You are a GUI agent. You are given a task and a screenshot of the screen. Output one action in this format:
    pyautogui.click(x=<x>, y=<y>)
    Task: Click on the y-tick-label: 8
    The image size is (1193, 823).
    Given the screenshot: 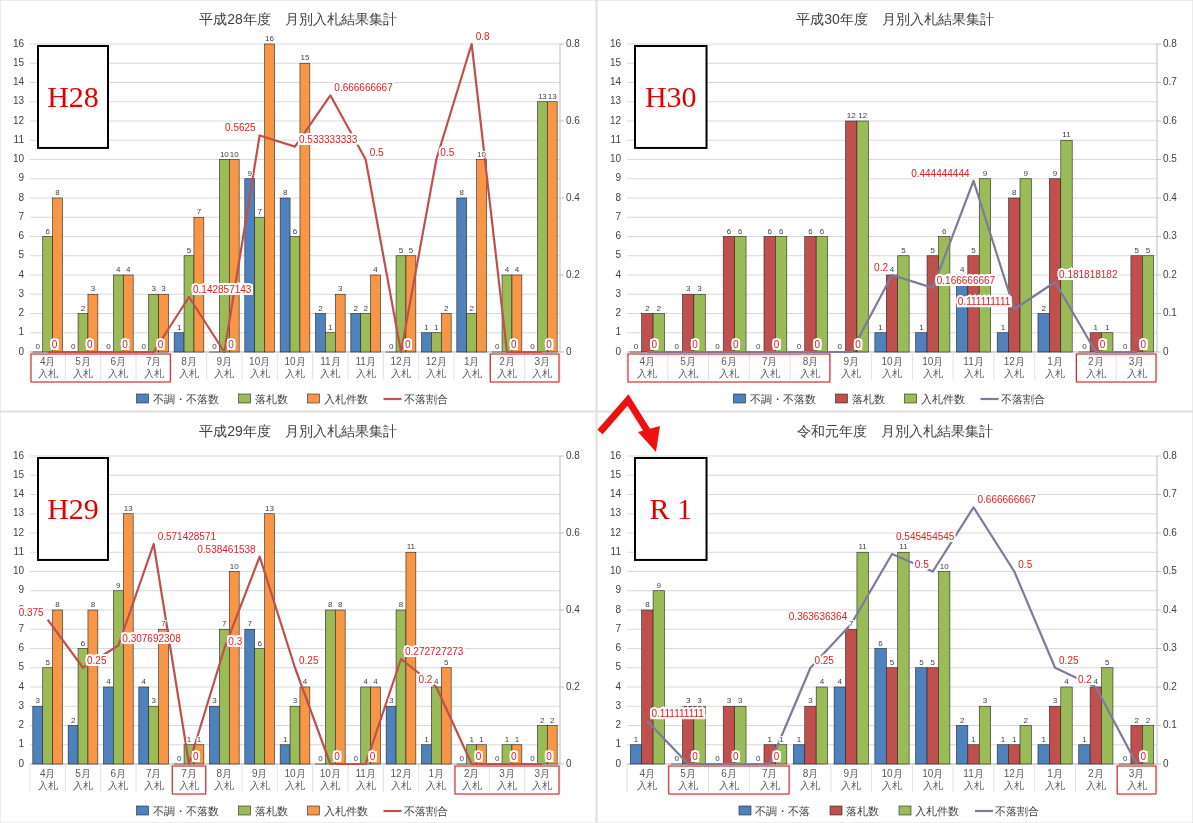 What is the action you would take?
    pyautogui.click(x=618, y=197)
    